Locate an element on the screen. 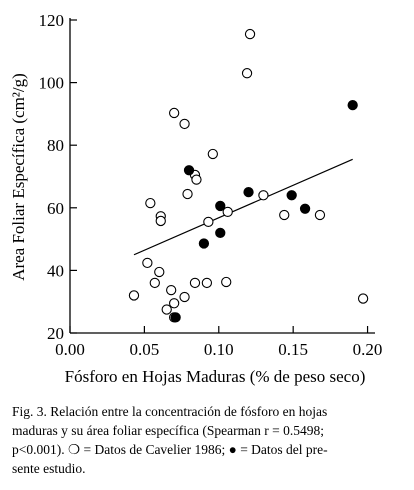  y-tick-label: 20 is located at coordinates (55, 333).